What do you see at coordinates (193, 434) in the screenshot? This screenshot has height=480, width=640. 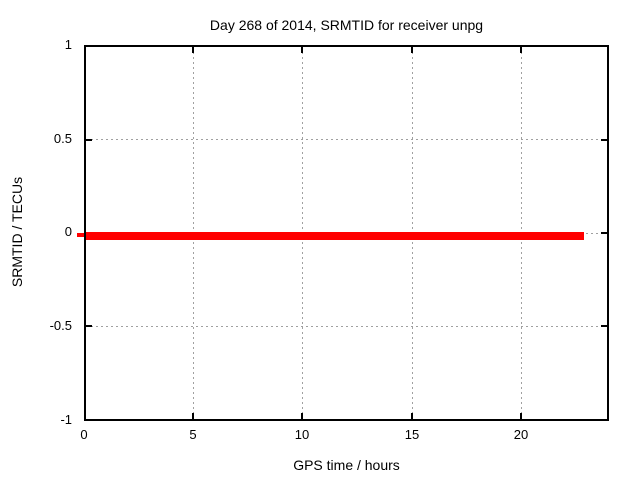 I see `x-tick-label: 5` at bounding box center [193, 434].